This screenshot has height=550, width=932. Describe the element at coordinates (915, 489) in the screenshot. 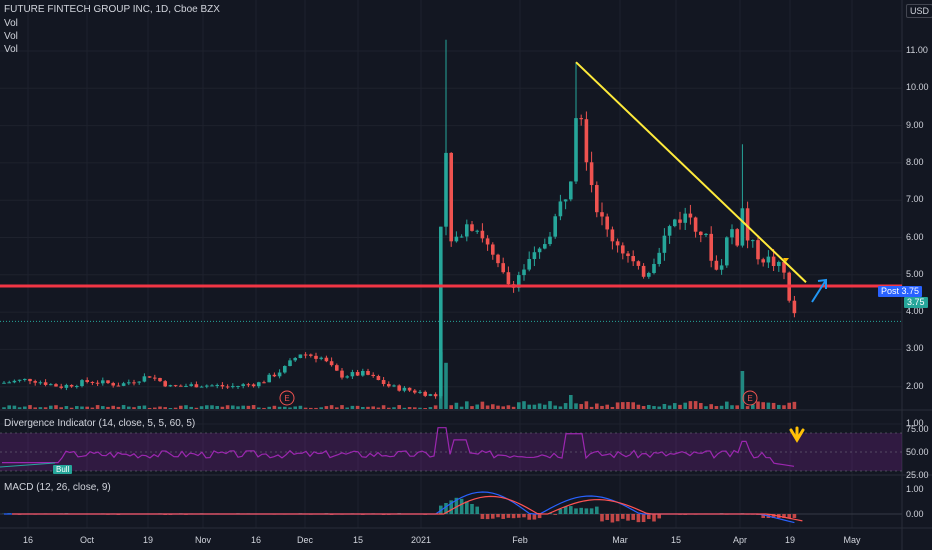

I see `macd-tick-1: 1.00` at that location.